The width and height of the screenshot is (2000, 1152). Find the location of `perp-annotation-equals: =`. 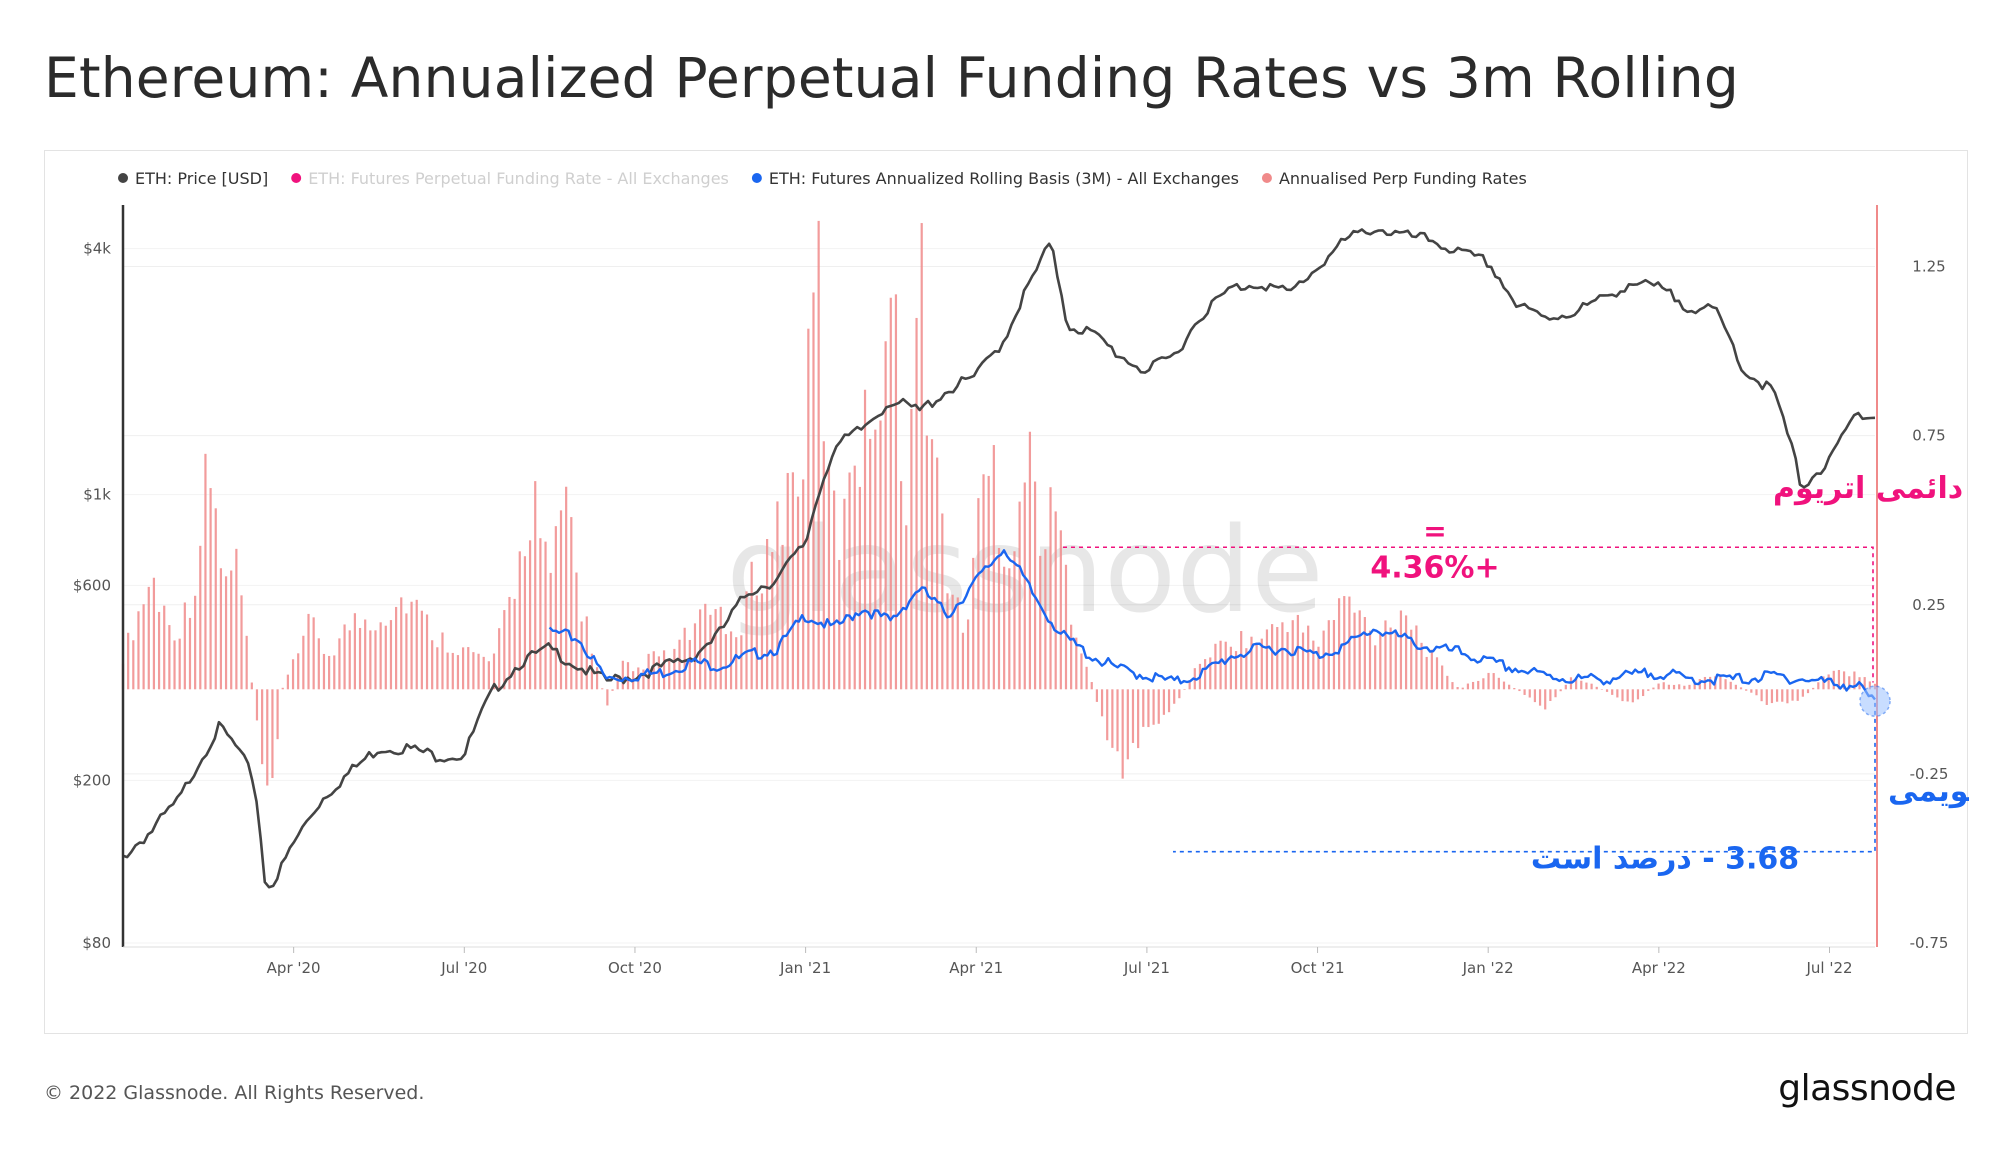

perp-annotation-equals: = is located at coordinates (1434, 530).